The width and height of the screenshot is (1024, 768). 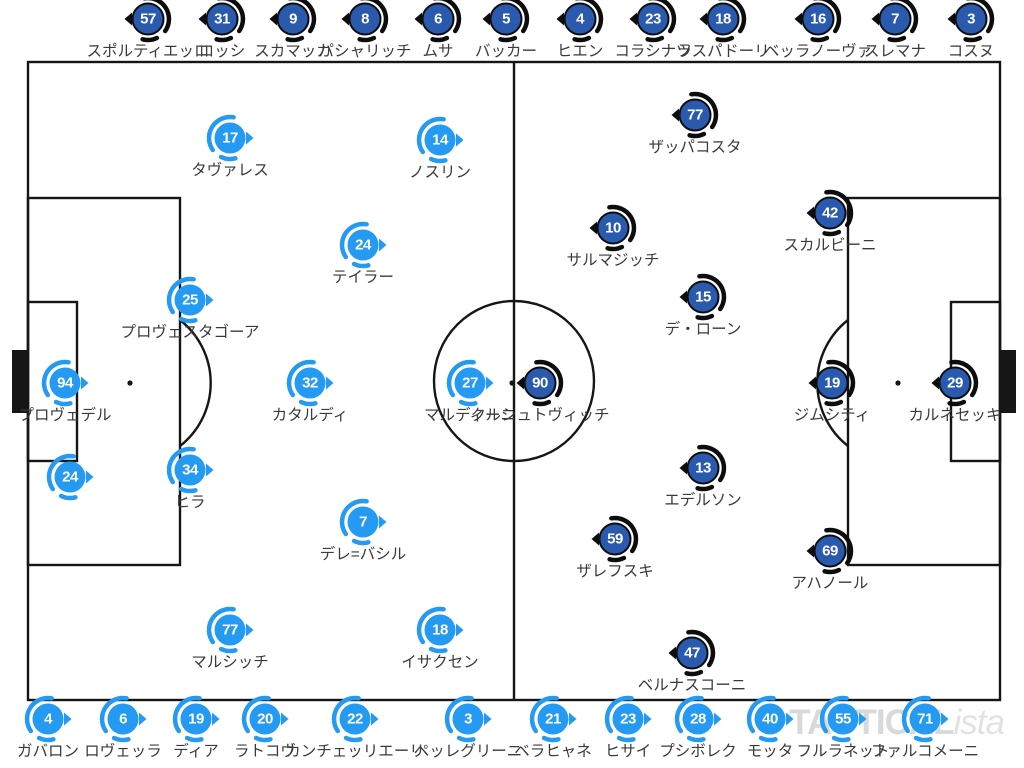 I want to click on player-marker-home-94: 94, so click(x=65, y=383).